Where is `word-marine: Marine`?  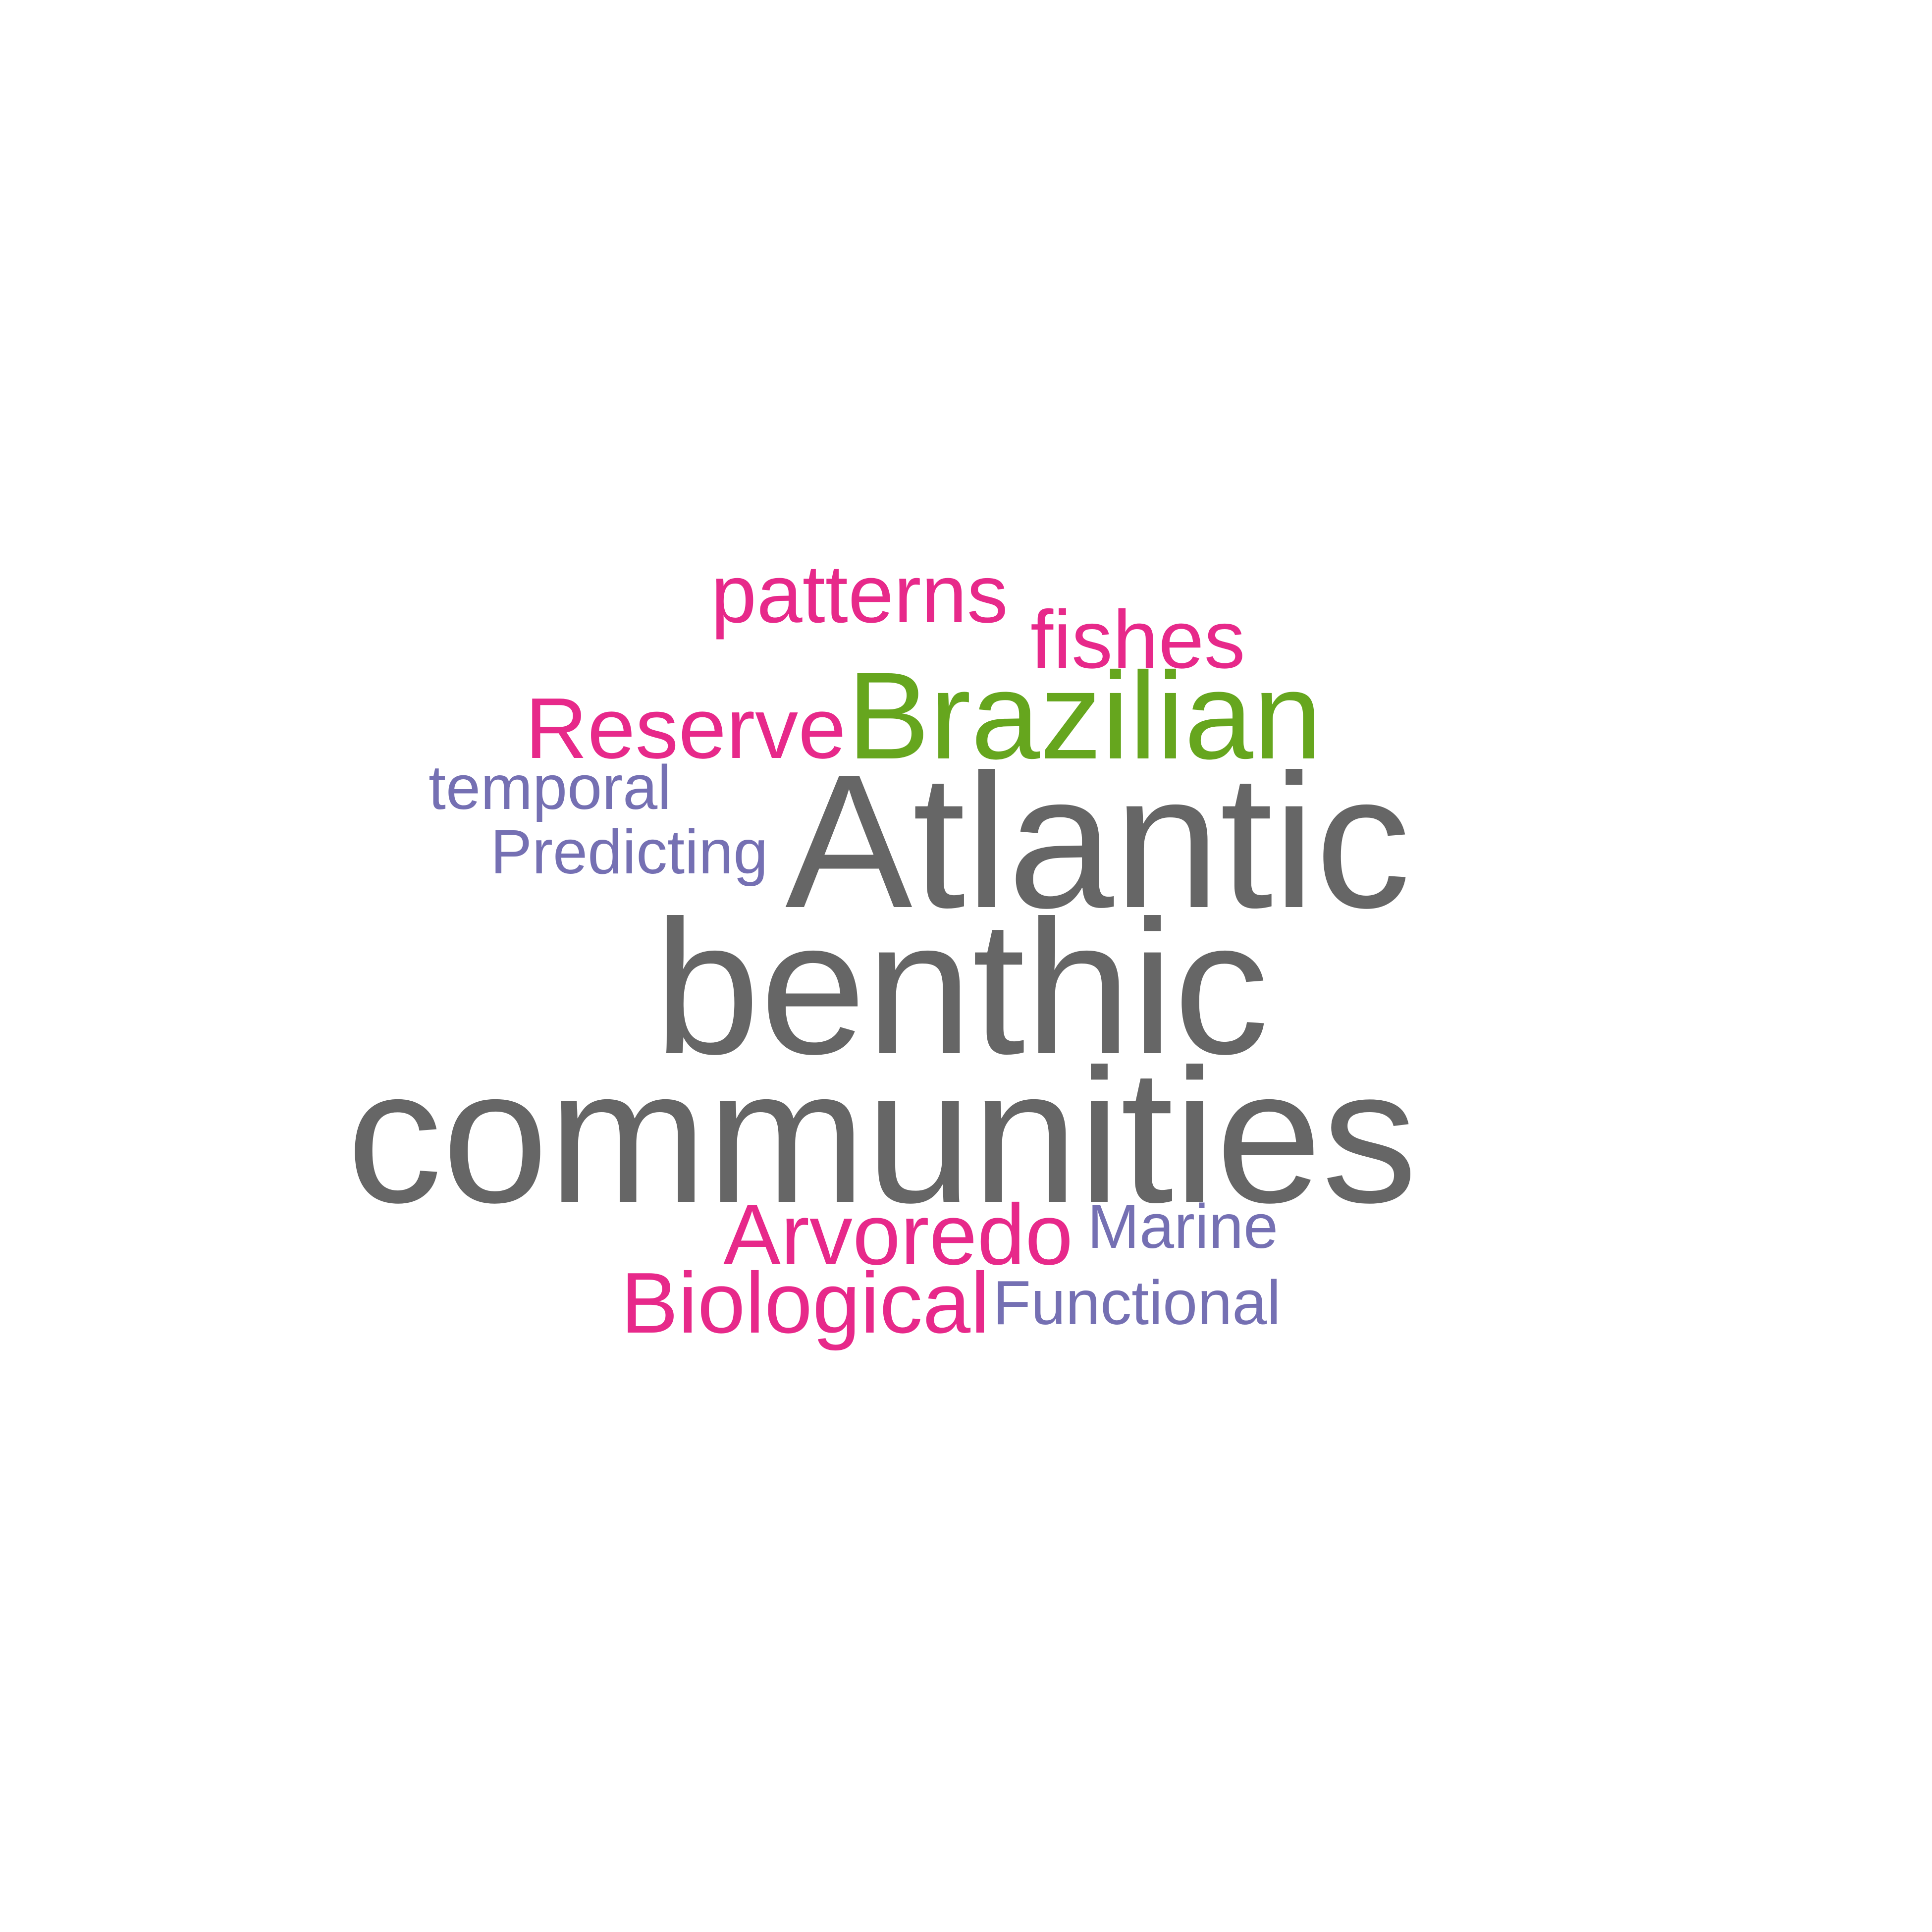 word-marine: Marine is located at coordinates (1183, 1226).